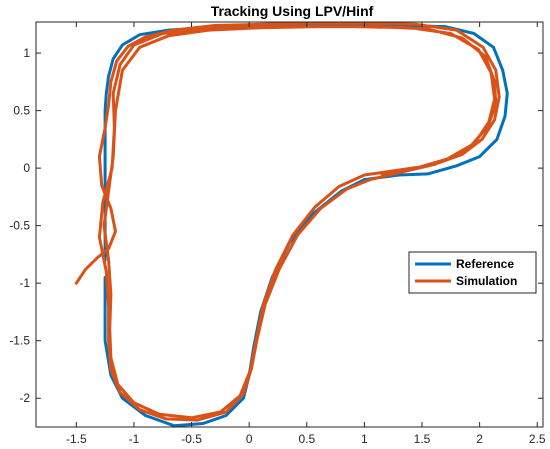 The height and width of the screenshot is (449, 550). What do you see at coordinates (479, 439) in the screenshot?
I see `x-tick-label: 2` at bounding box center [479, 439].